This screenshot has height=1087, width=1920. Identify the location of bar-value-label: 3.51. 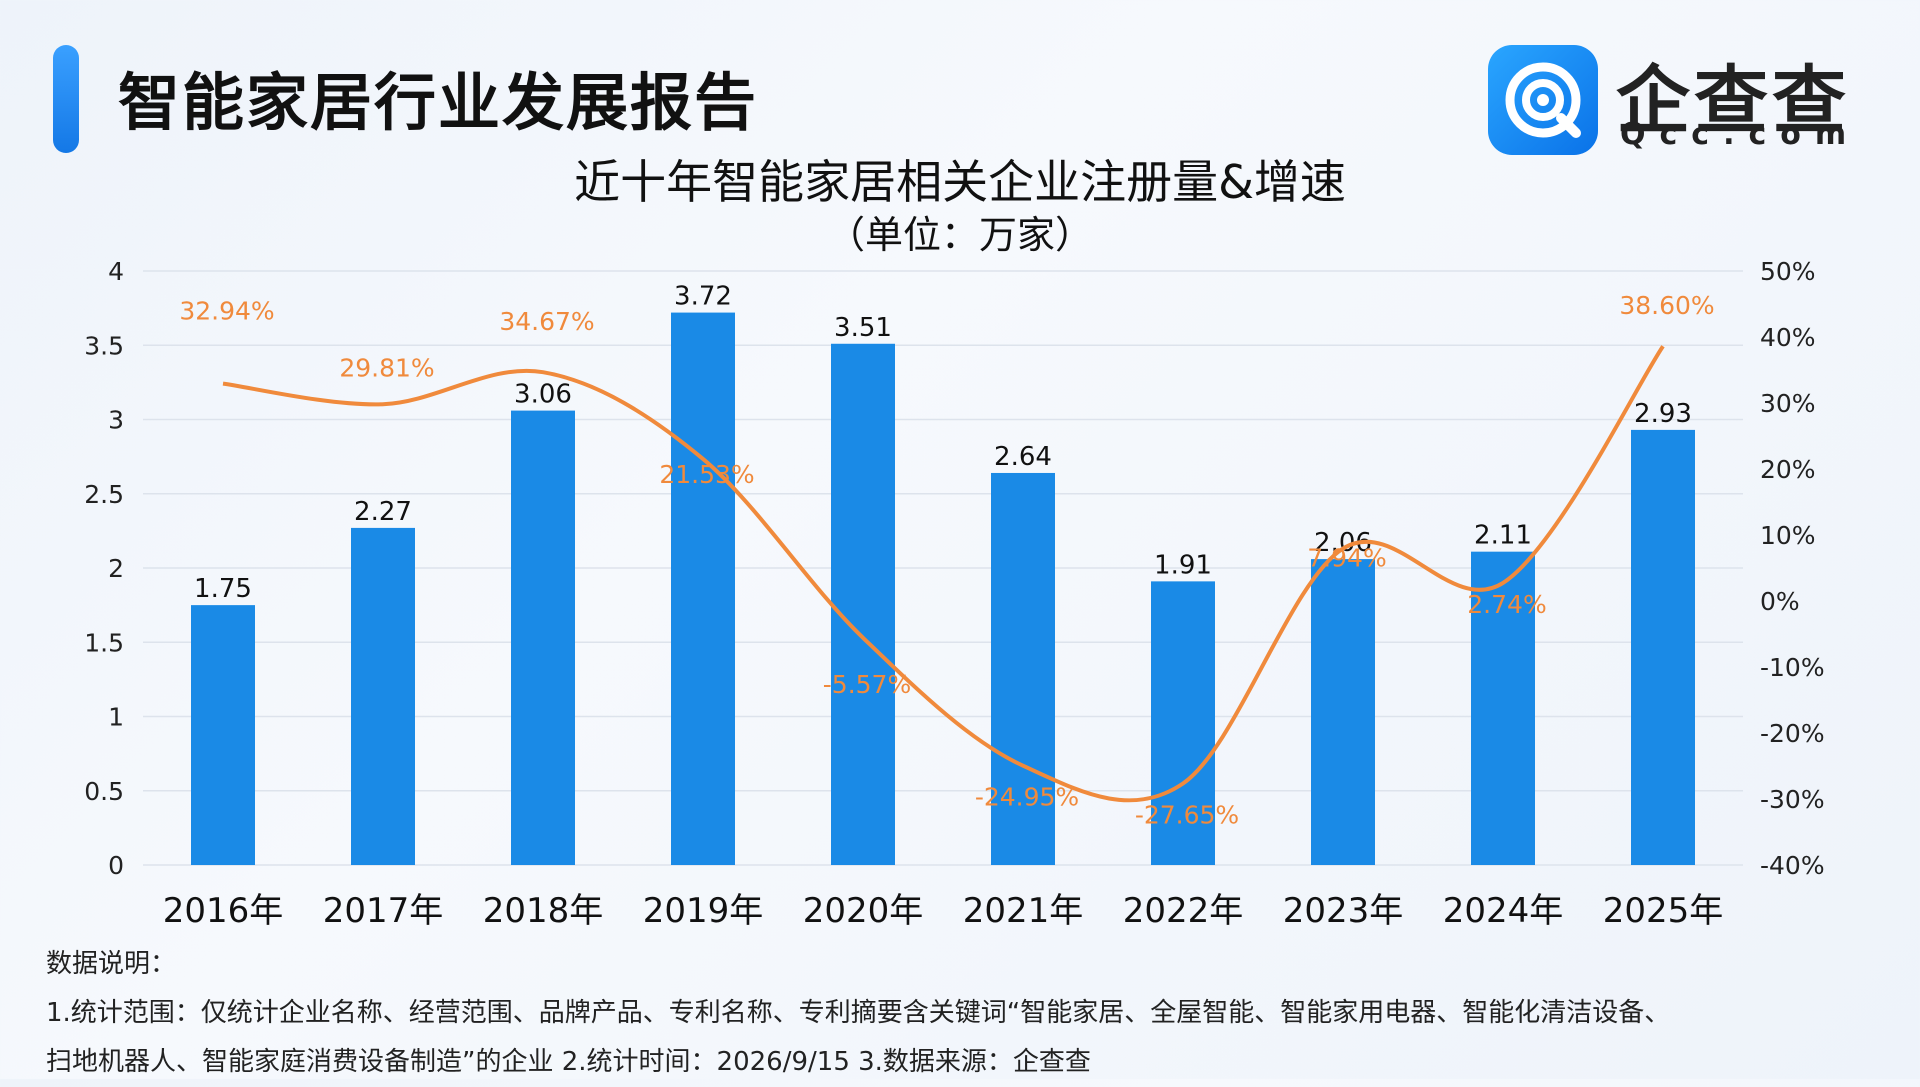
(863, 328).